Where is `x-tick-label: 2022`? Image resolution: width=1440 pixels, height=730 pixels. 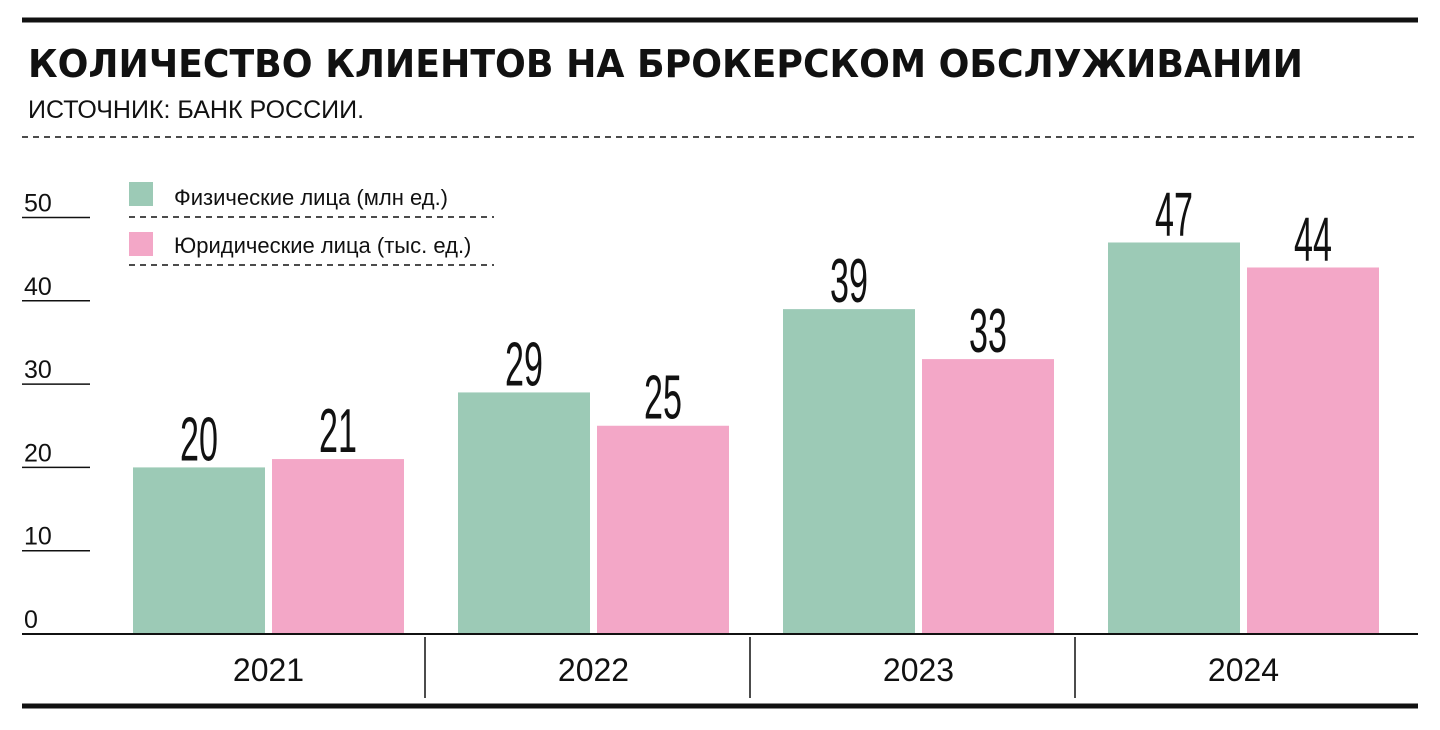
x-tick-label: 2022 is located at coordinates (593, 670).